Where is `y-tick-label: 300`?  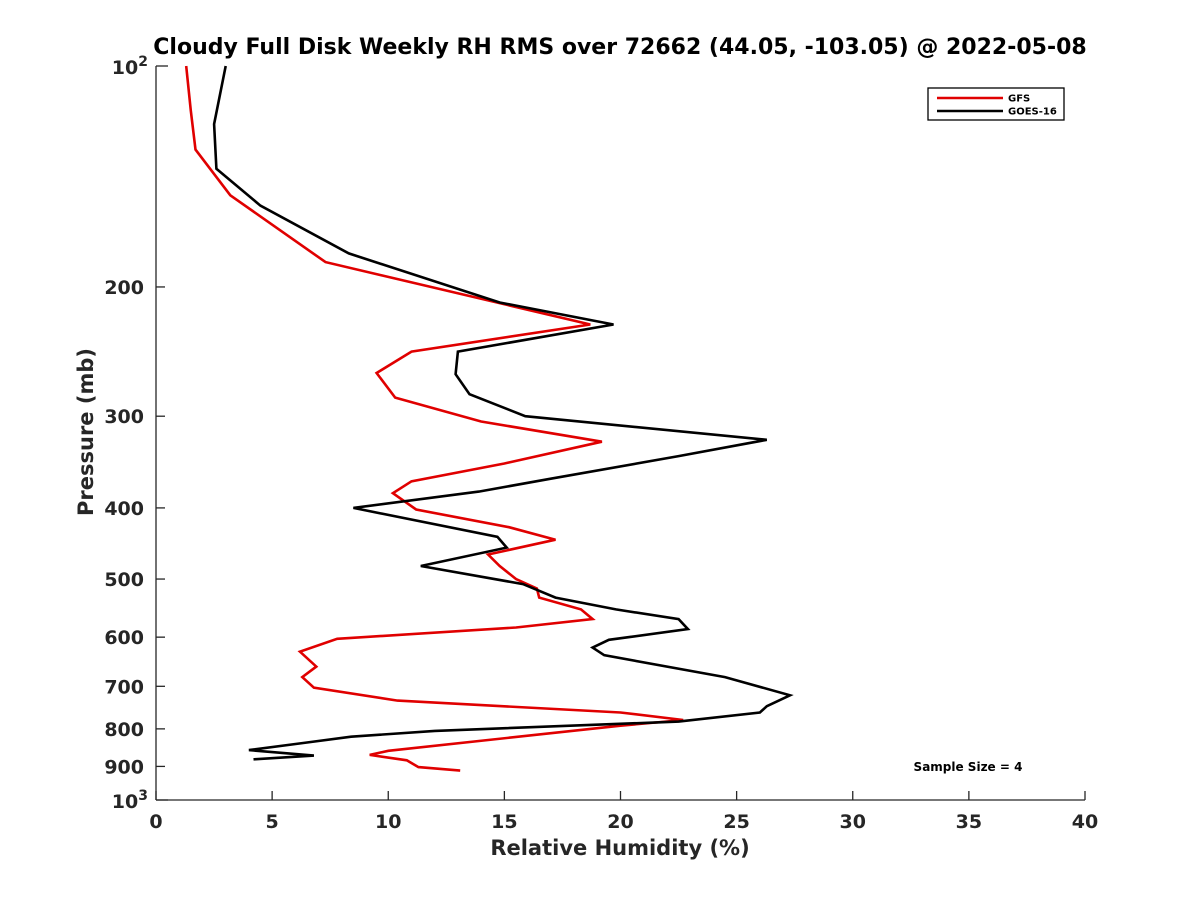 y-tick-label: 300 is located at coordinates (124, 417).